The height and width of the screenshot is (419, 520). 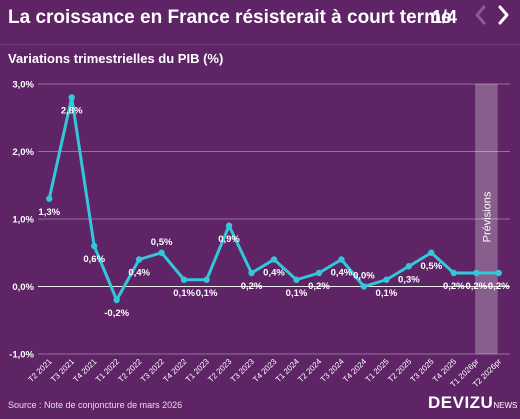 I want to click on data-label: 0,0%, so click(x=364, y=276).